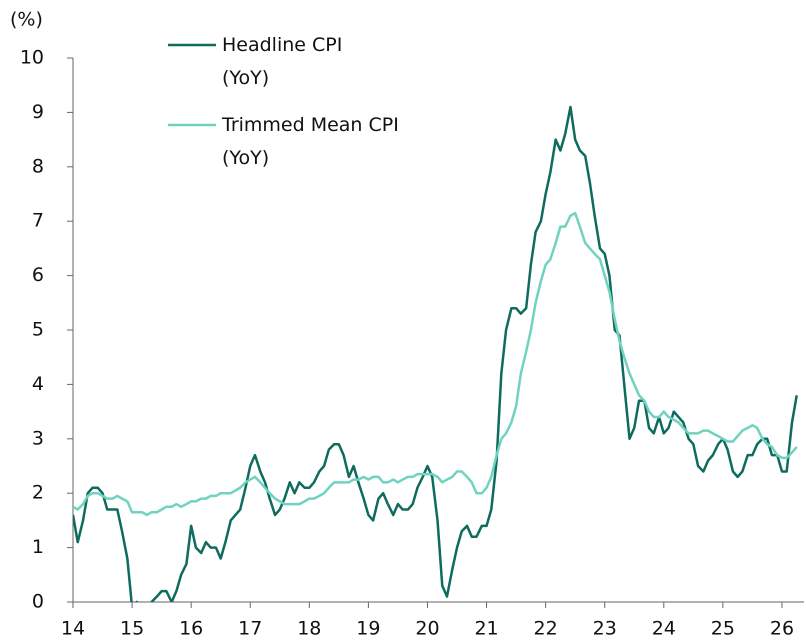 The width and height of the screenshot is (806, 642). What do you see at coordinates (73, 629) in the screenshot?
I see `x-tick-label: 14` at bounding box center [73, 629].